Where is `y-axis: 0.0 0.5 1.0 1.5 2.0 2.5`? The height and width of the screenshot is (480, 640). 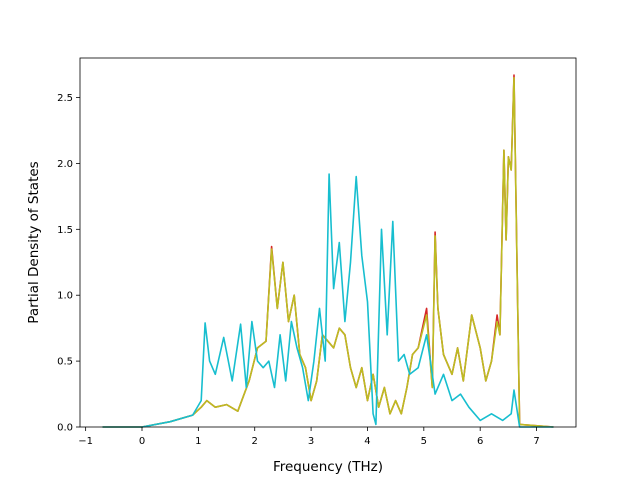
y-axis: 0.0 0.5 1.0 1.5 2.0 2.5 is located at coordinates (68, 263).